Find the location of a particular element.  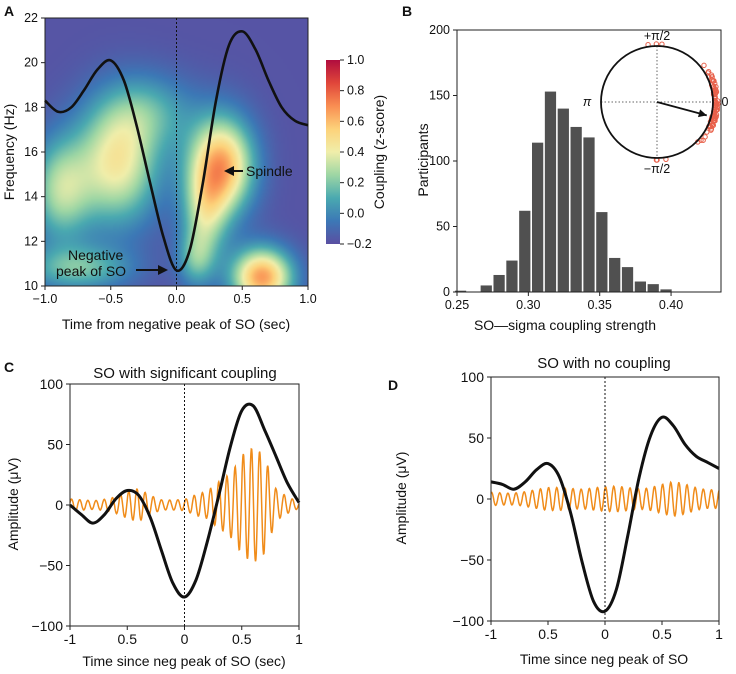

panel-label-d: D is located at coordinates (393, 385).